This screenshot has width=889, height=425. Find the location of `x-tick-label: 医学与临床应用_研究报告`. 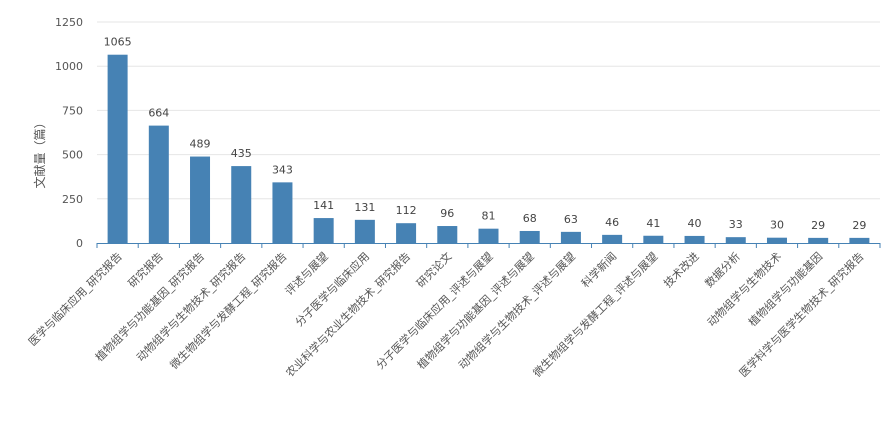

x-tick-label: 医学与临床应用_研究报告 is located at coordinates (74, 298).